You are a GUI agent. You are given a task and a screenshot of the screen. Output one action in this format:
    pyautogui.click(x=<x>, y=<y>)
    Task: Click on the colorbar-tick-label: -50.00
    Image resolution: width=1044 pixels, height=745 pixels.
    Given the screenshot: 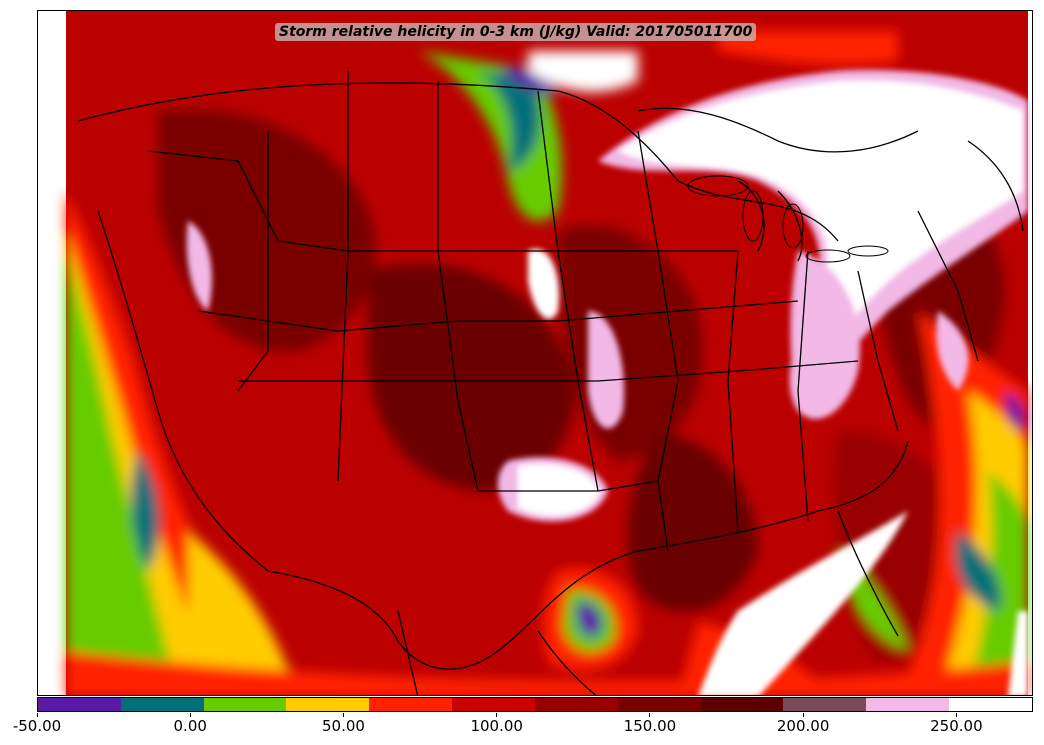 What is the action you would take?
    pyautogui.click(x=37, y=726)
    